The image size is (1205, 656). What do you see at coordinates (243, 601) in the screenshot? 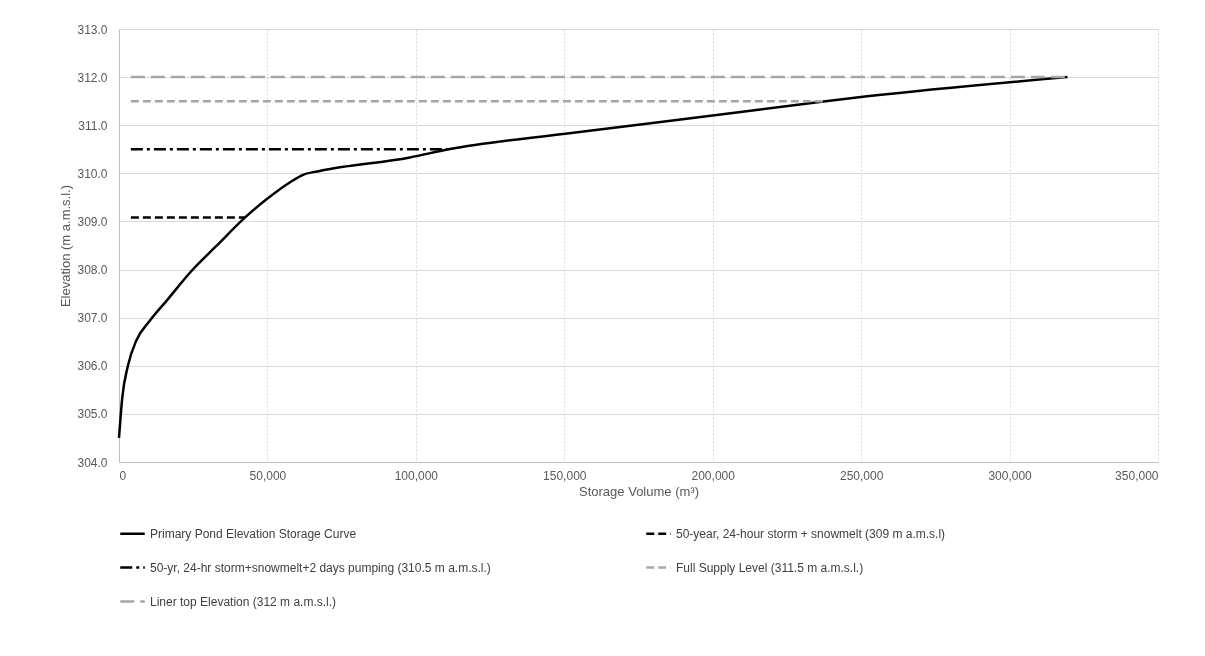
I see `legend-label: Liner top Elevation (312 m a.m.s.l.)` at bounding box center [243, 601].